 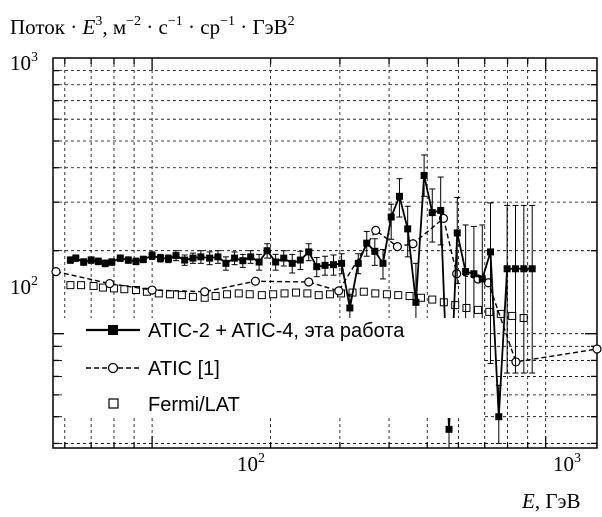 What do you see at coordinates (152, 26) in the screenshot?
I see `y-axis-title: Поток · E3, м−2 · с−1 · ср−1 · ГэВ2` at bounding box center [152, 26].